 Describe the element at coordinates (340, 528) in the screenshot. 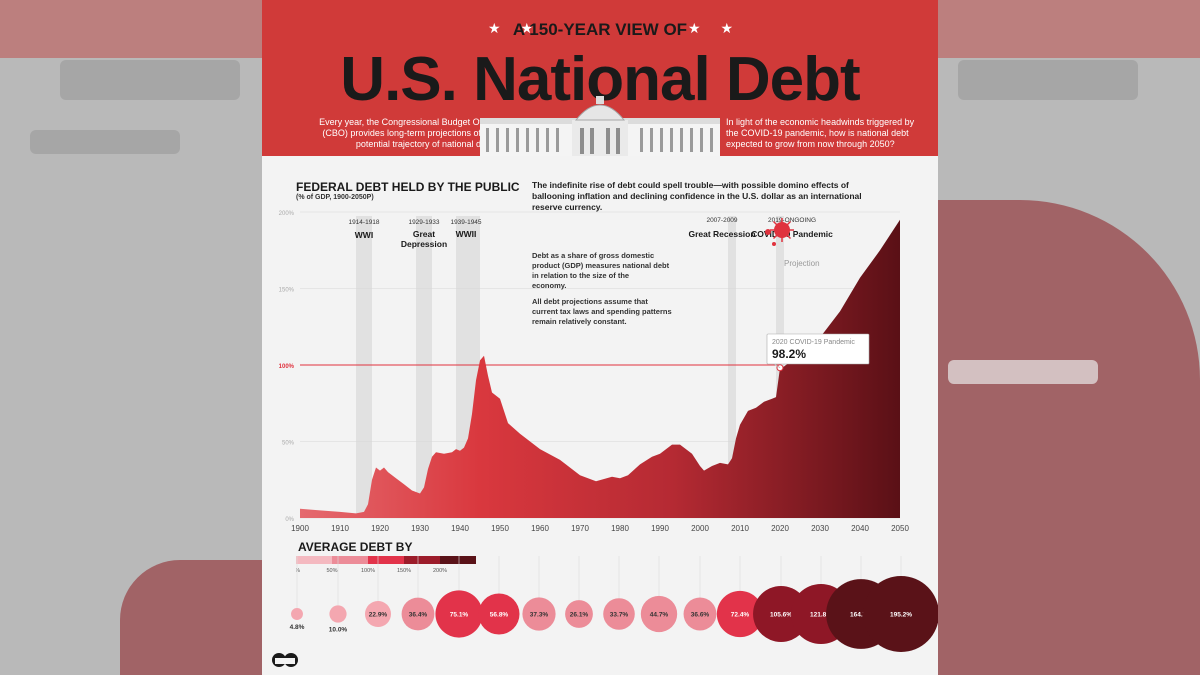

I see `x-tick-label: 1910` at that location.